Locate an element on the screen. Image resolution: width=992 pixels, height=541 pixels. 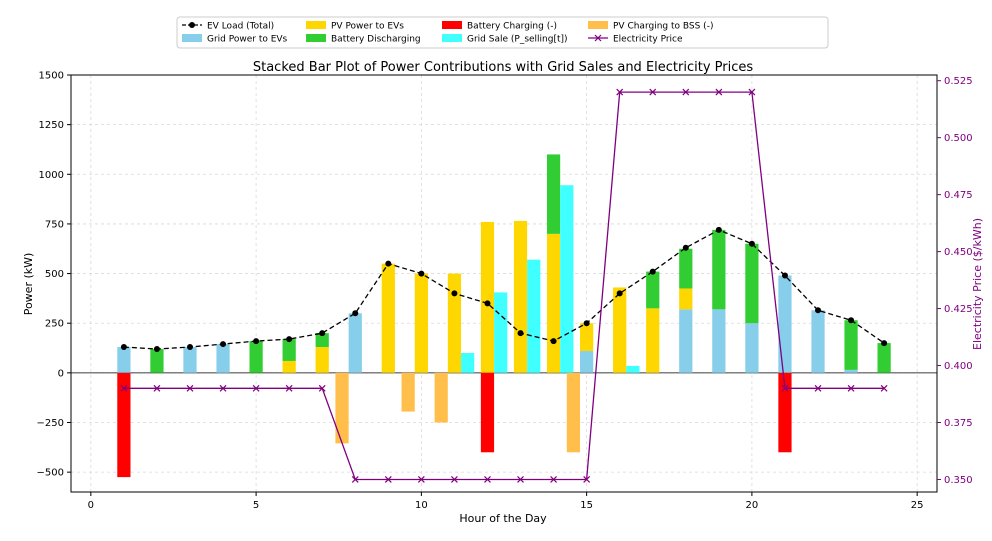
legend-item-grid-power-to-evs: Grid Power to EVs is located at coordinates (235, 39).